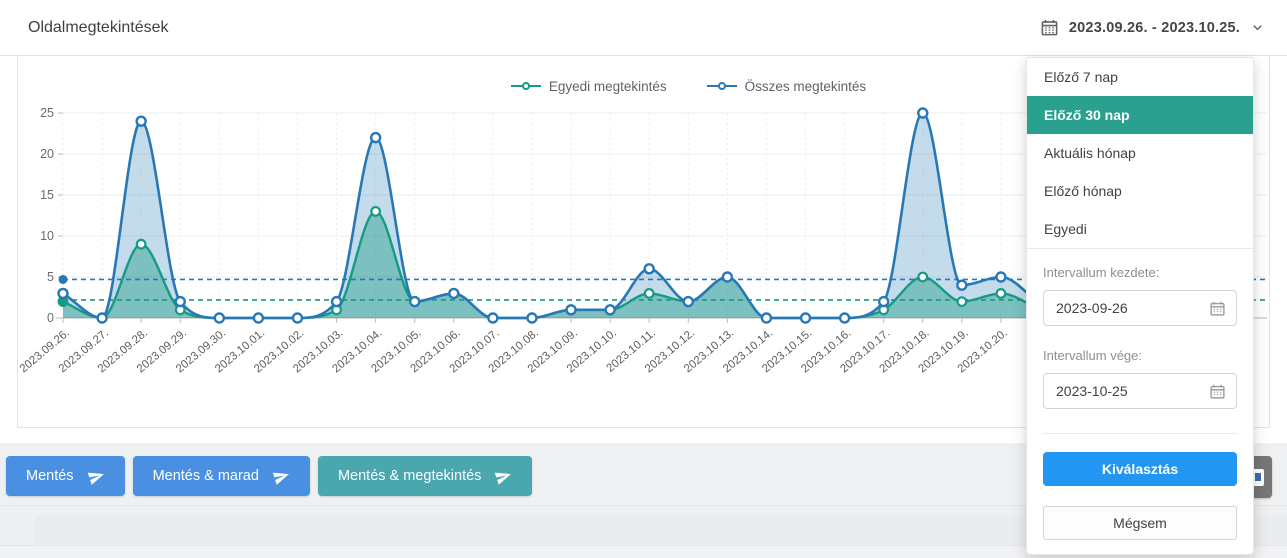  What do you see at coordinates (1081, 77) in the screenshot?
I see `dropdown-option-last-7-days: Előző 7 nap` at bounding box center [1081, 77].